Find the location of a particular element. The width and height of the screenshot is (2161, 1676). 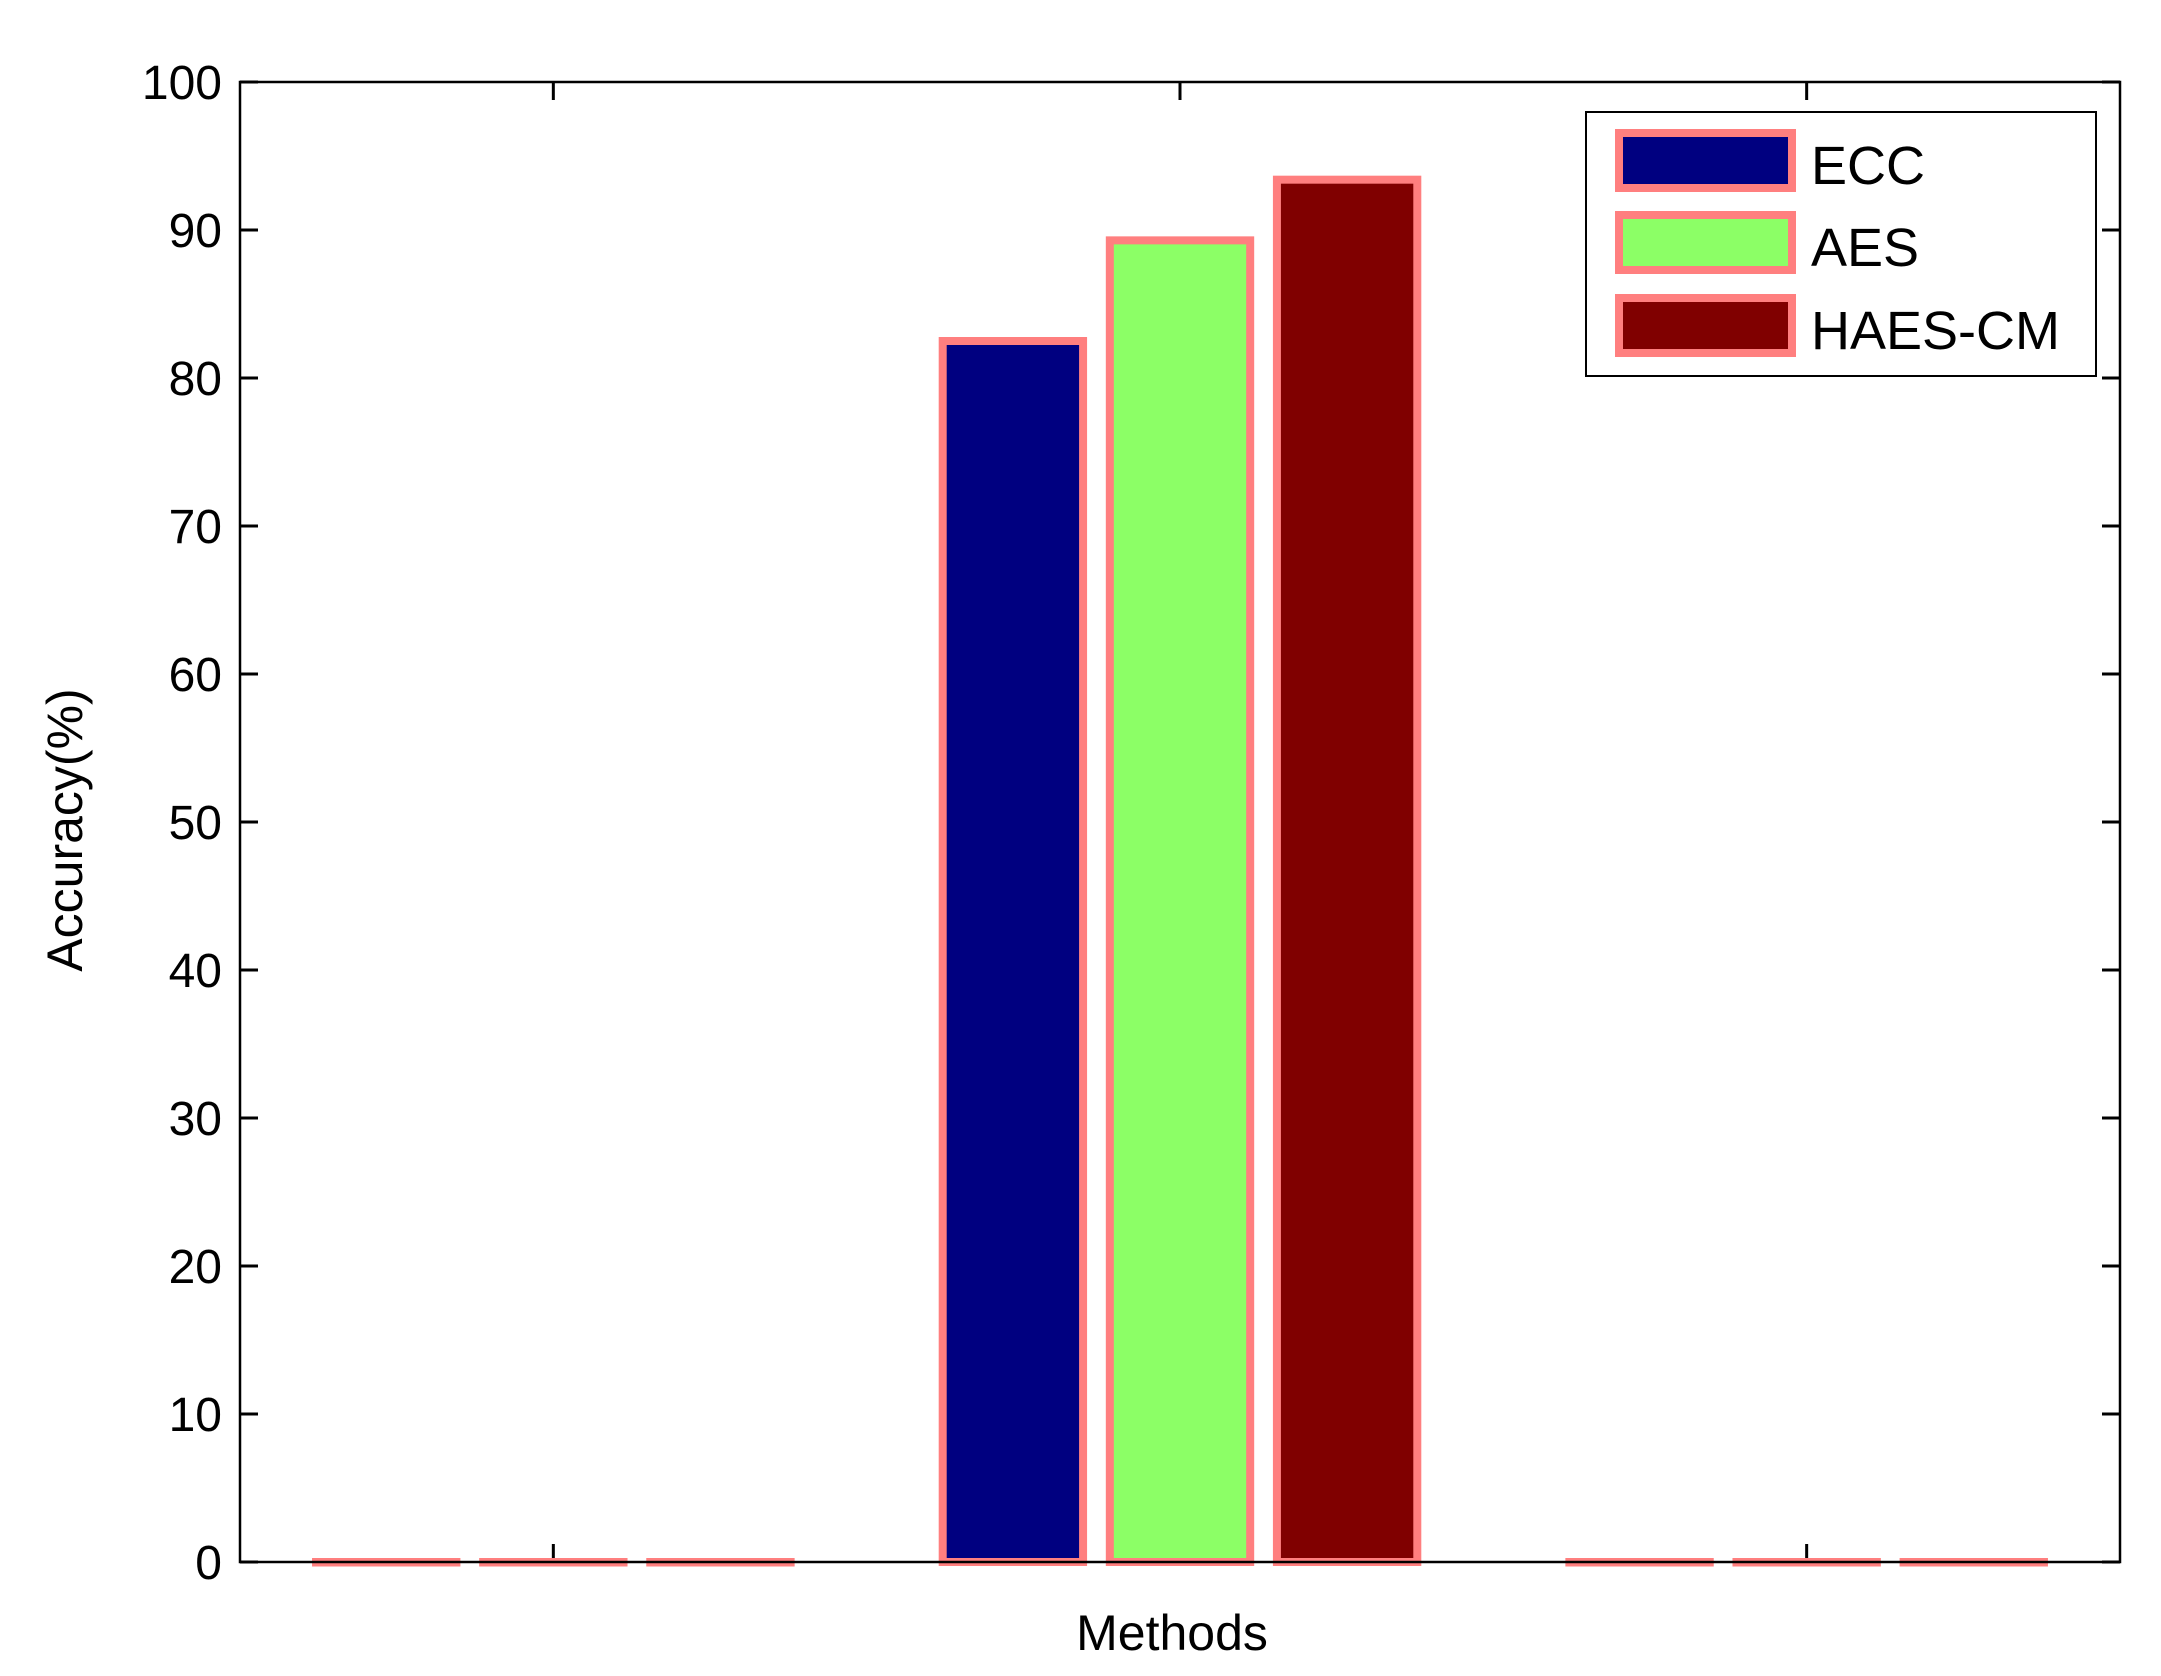

y-axis-label: Accuracy(%) is located at coordinates (65, 829).